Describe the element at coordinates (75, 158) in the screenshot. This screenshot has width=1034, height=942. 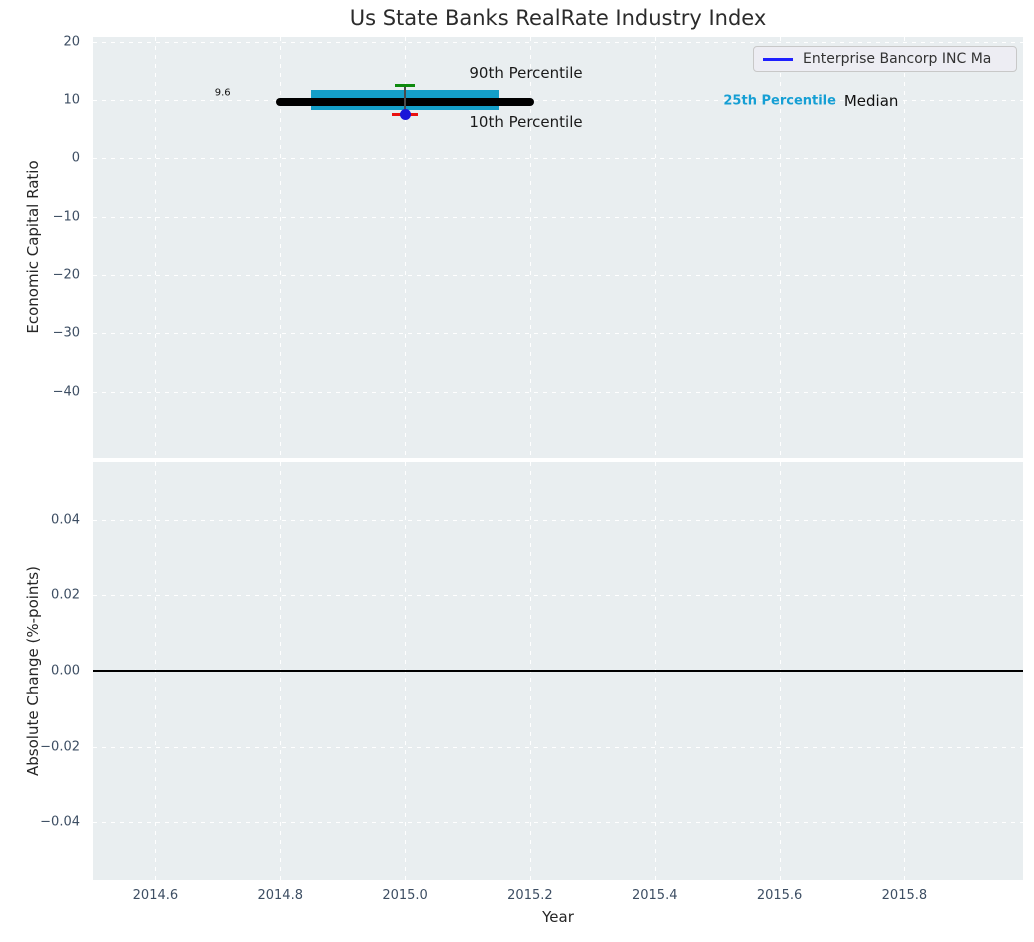
I see `y-tick-label: 0` at that location.